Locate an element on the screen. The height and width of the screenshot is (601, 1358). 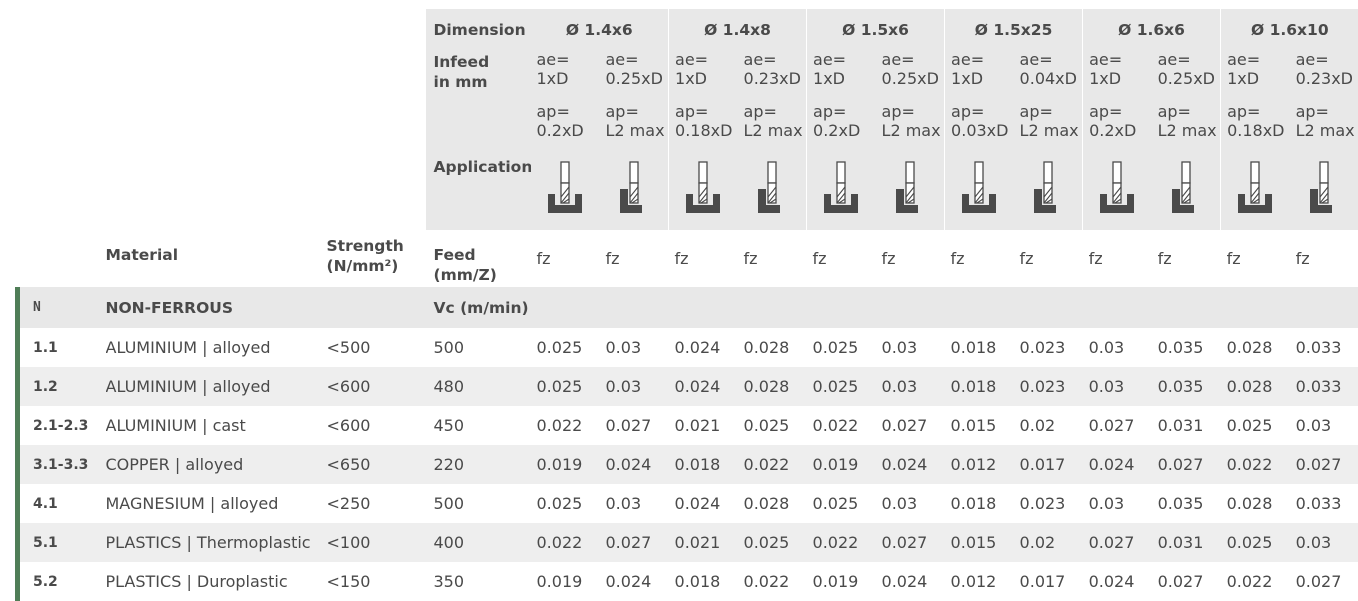
fz-value: 0.031 is located at coordinates (1186, 542).